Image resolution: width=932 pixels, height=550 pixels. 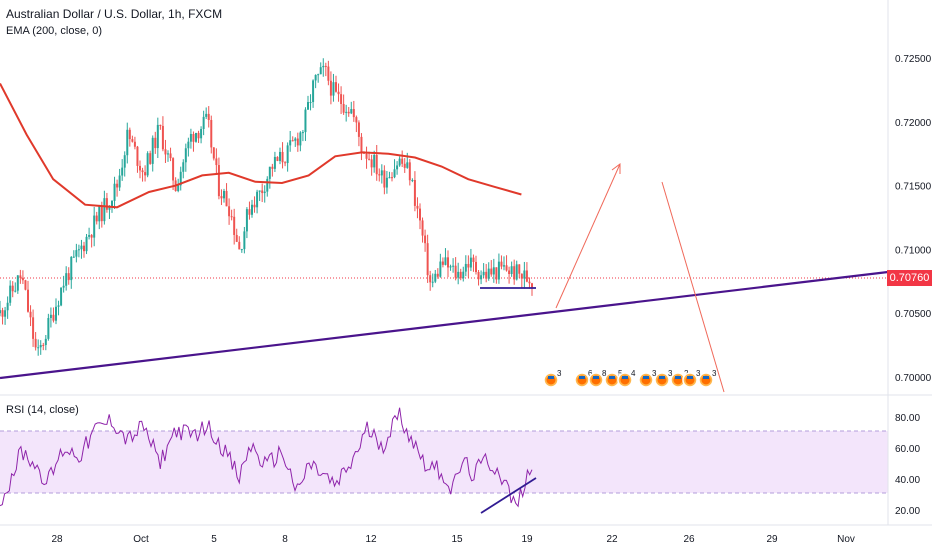 What do you see at coordinates (689, 539) in the screenshot?
I see `time-tick-label: 26` at bounding box center [689, 539].